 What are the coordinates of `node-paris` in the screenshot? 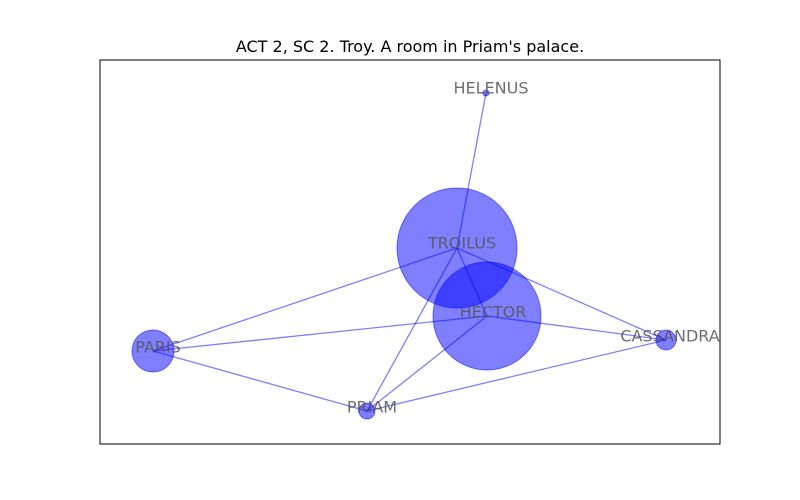 It's located at (153, 351).